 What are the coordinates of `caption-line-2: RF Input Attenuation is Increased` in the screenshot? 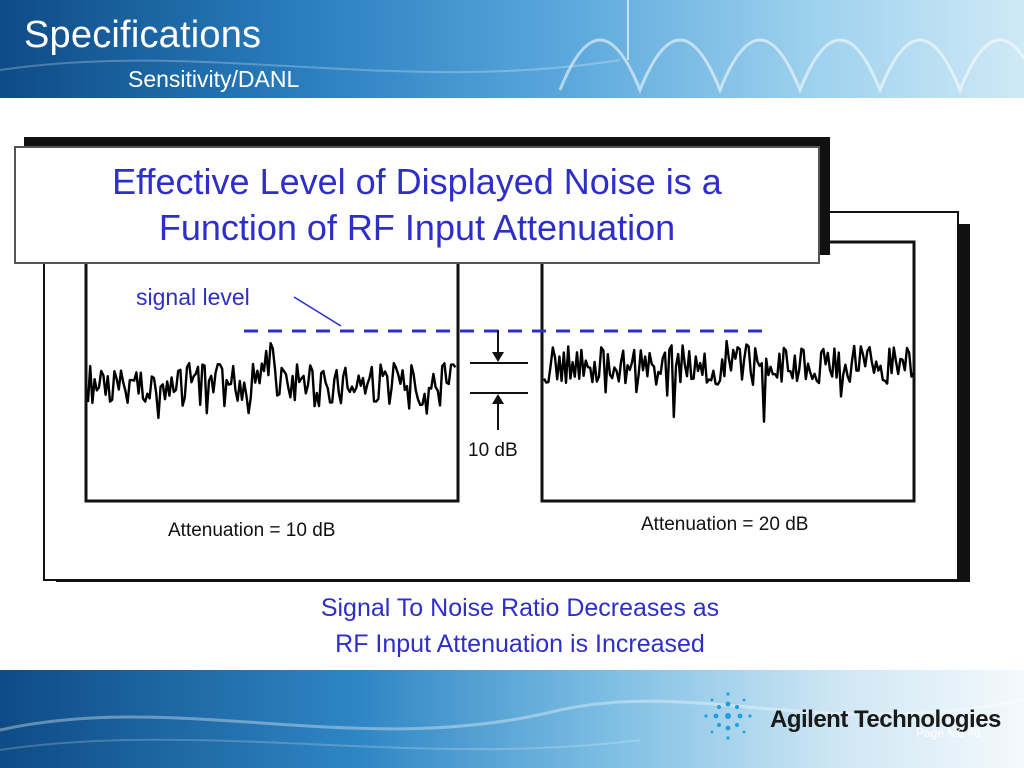 It's located at (520, 644).